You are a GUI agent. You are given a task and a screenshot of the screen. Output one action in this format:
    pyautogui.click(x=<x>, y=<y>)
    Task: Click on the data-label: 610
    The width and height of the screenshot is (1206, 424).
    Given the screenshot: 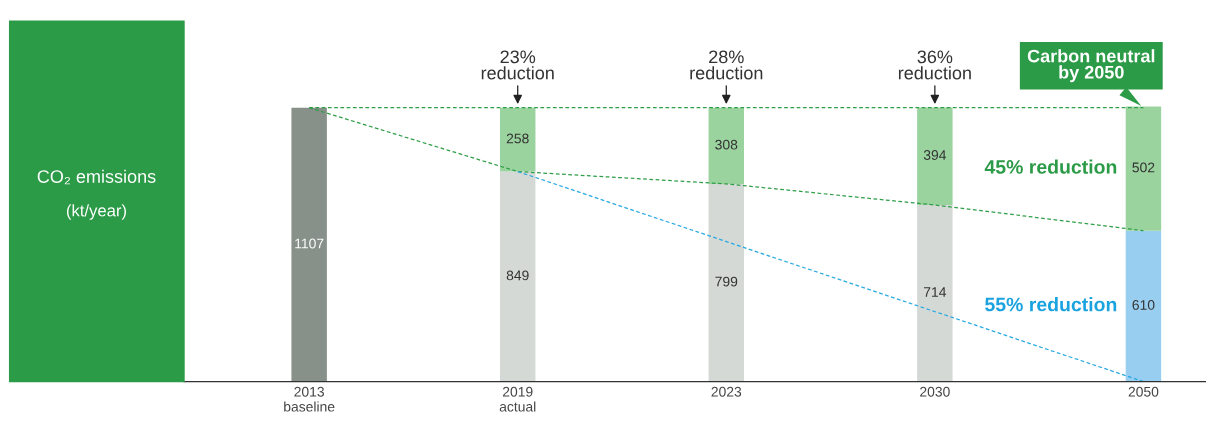 What is the action you would take?
    pyautogui.click(x=1143, y=305)
    